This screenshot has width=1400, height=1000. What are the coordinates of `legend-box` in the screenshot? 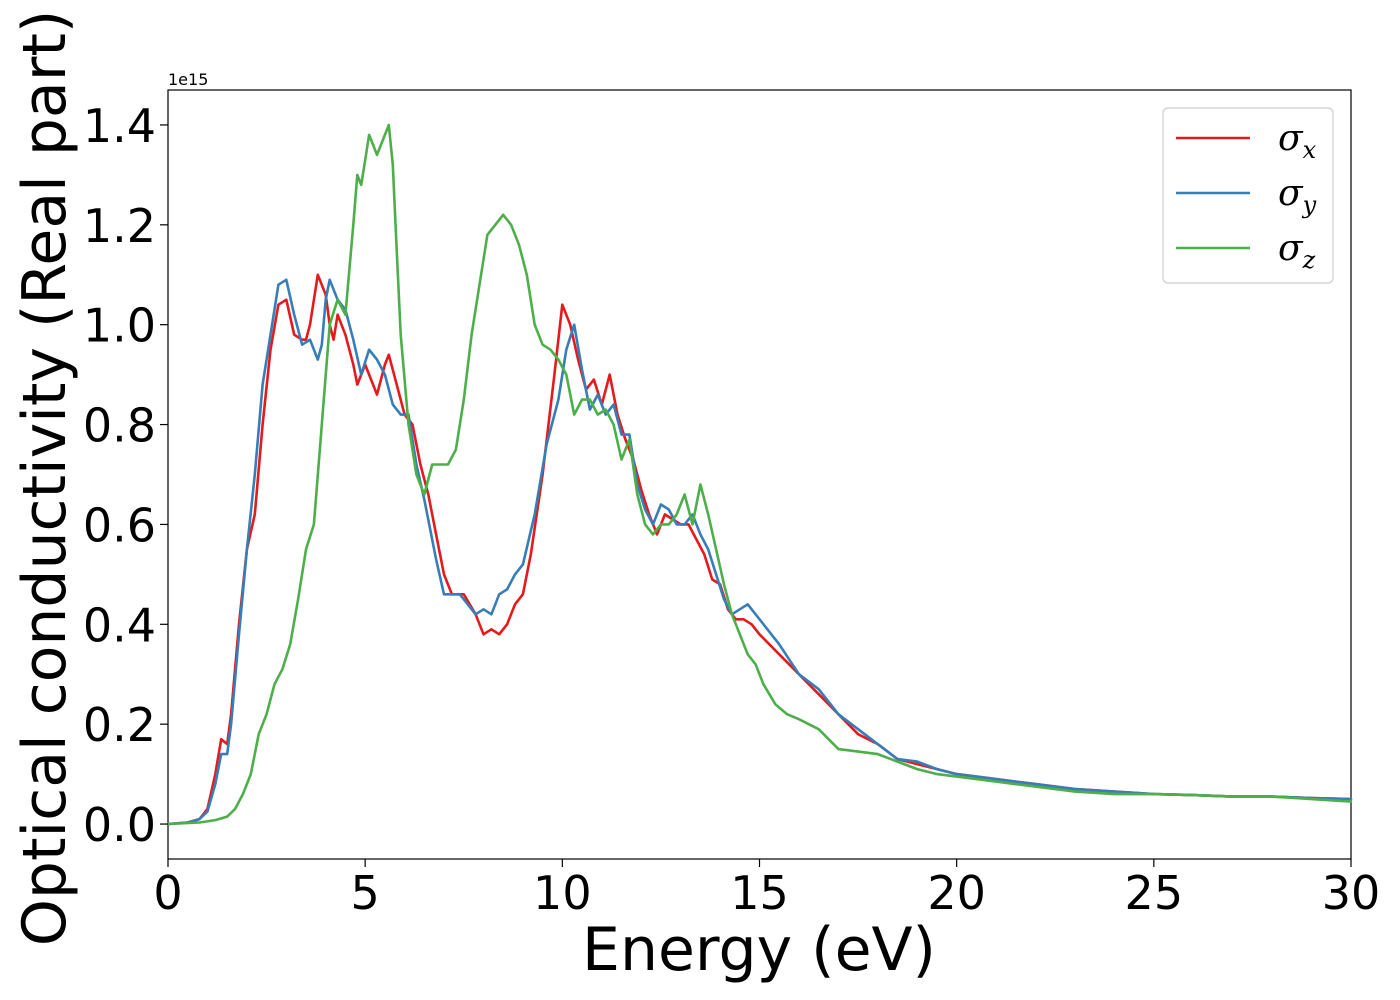 It's located at (1248, 195).